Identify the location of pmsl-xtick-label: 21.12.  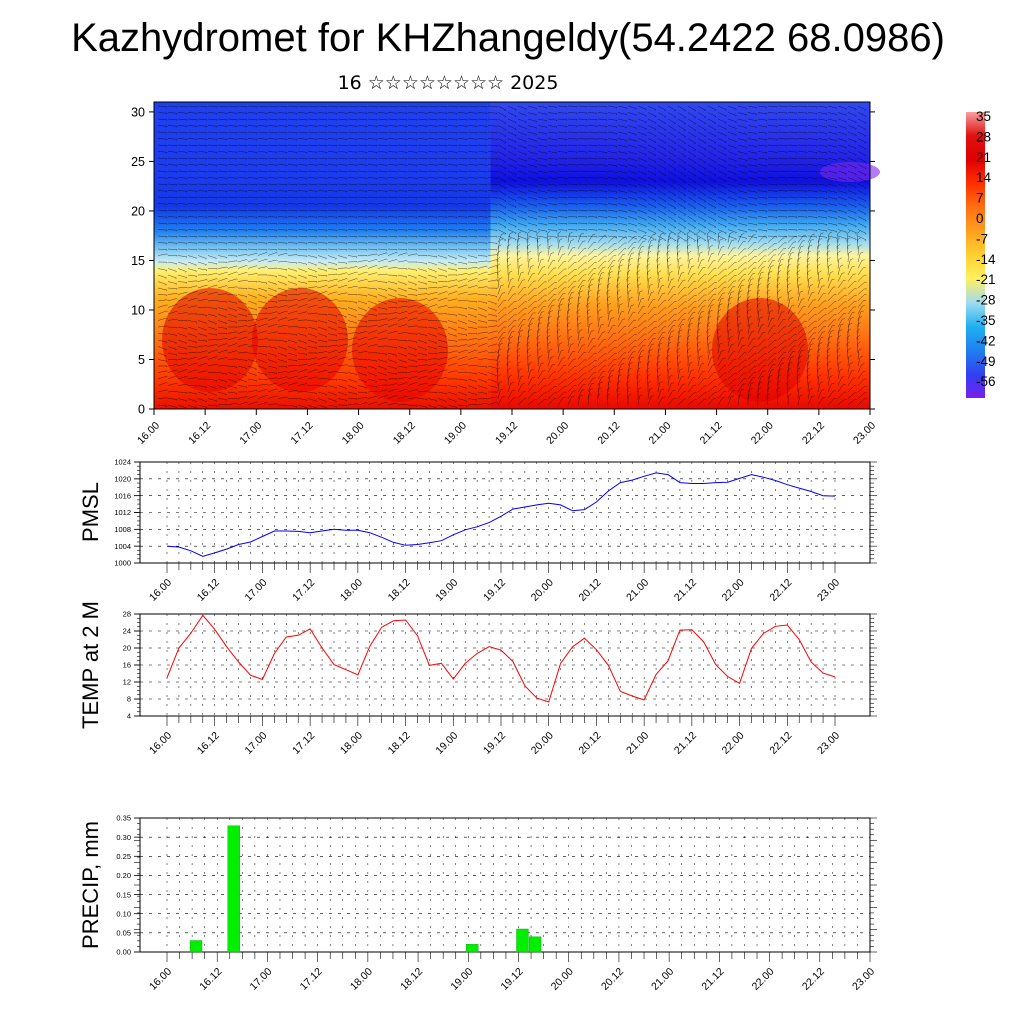
(685, 590).